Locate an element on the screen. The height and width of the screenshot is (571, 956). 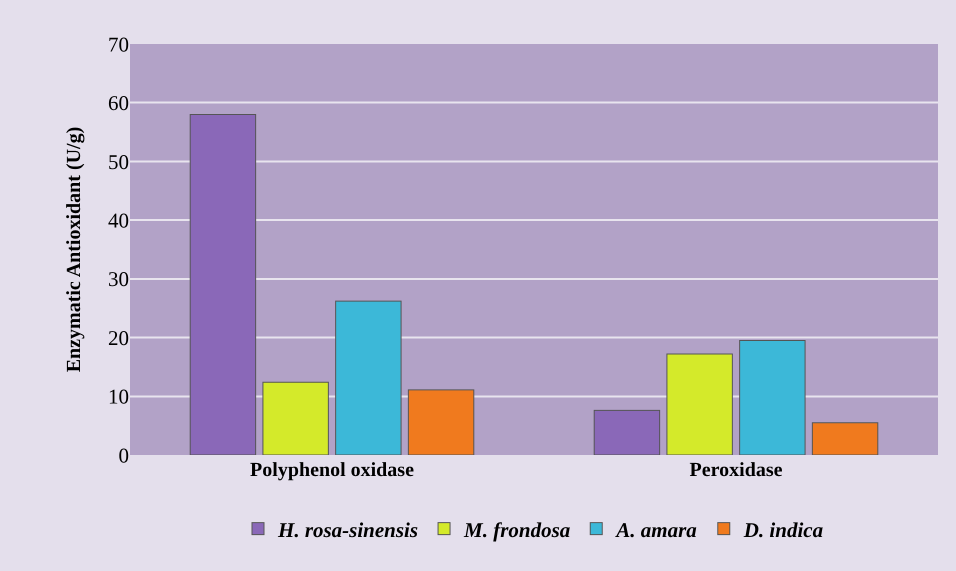
x-tick-label: Polyphenol oxidase is located at coordinates (332, 470).